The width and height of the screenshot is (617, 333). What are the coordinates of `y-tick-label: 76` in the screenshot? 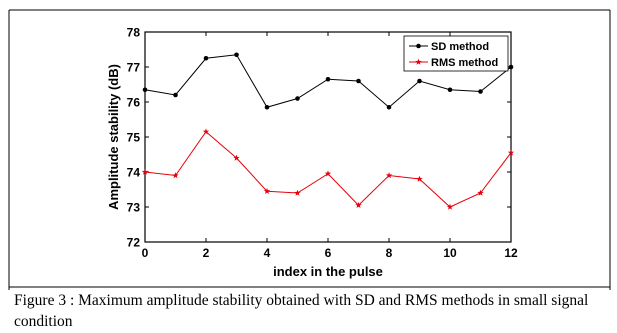 It's located at (134, 103).